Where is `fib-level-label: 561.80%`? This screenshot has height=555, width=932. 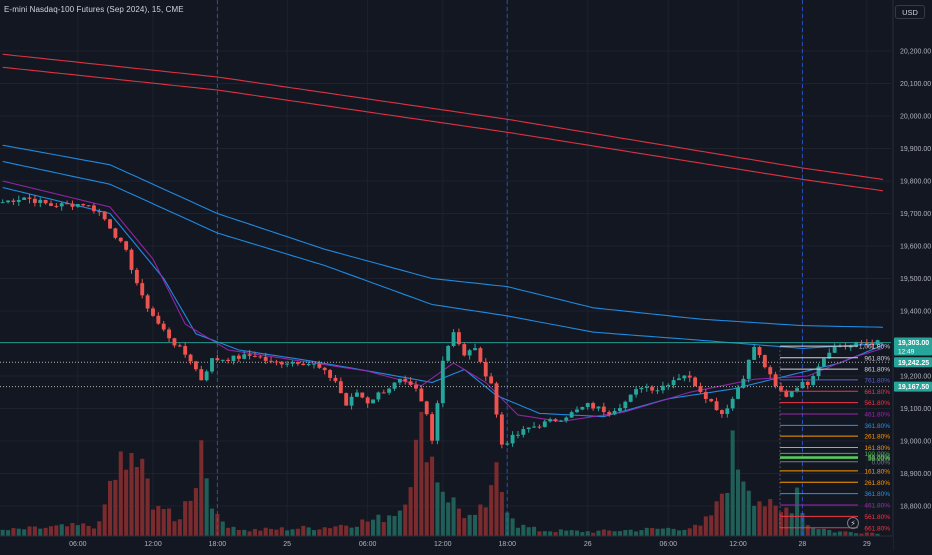
fib-level-label: 561.80% is located at coordinates (877, 517).